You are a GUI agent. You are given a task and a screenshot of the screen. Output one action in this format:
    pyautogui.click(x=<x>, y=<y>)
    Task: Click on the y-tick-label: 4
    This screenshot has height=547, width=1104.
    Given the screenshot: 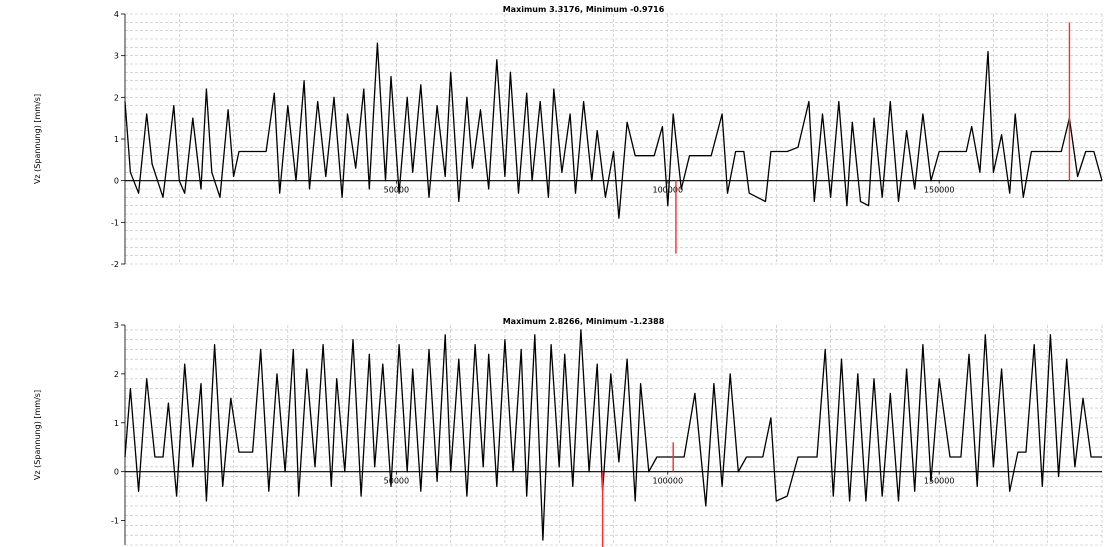 What is the action you would take?
    pyautogui.click(x=116, y=14)
    